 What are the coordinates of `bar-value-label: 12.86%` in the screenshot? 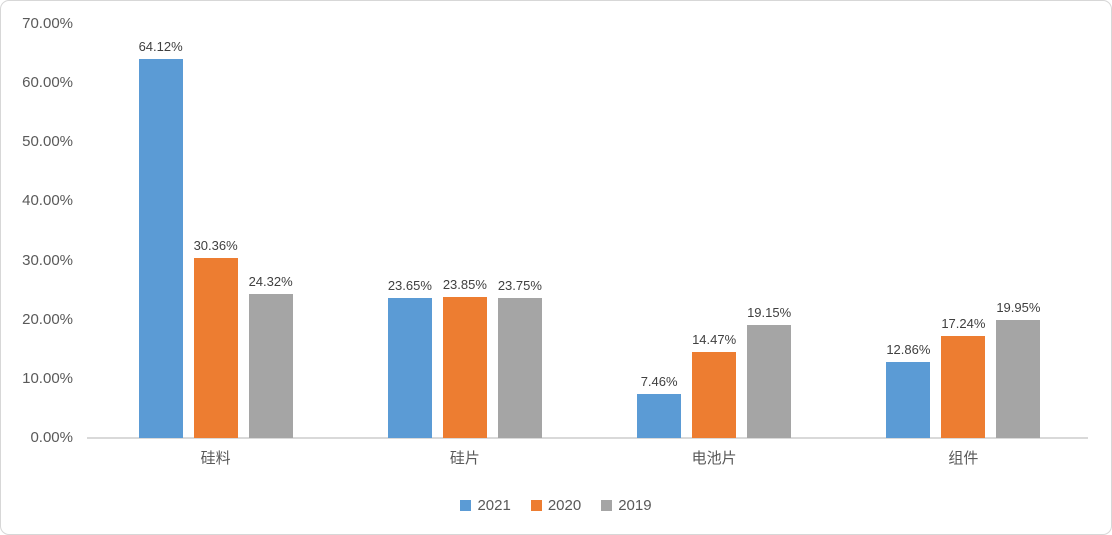 It's located at (908, 349).